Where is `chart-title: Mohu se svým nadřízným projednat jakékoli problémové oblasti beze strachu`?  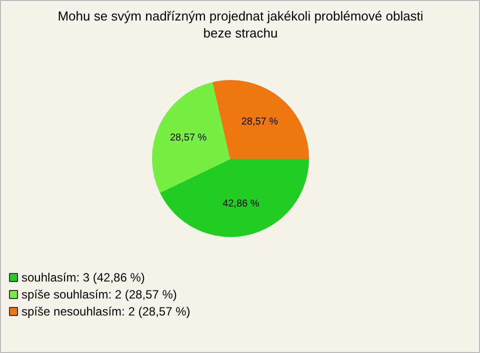 chart-title: Mohu se svým nadřízným projednat jakékoli problémové oblasti beze strachu is located at coordinates (241, 24).